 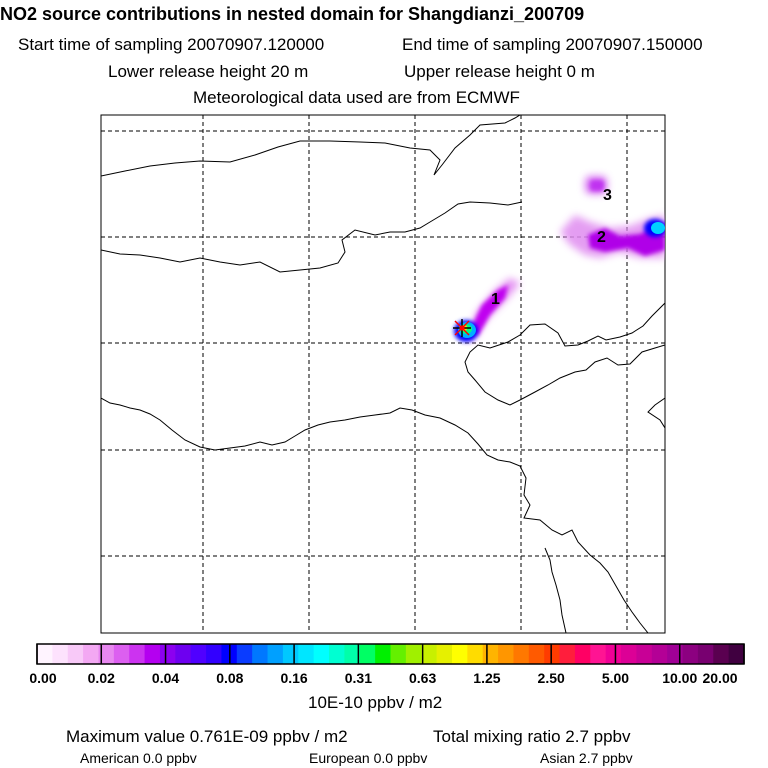 I want to click on colorbar-tick-label: 1.25, so click(x=487, y=678).